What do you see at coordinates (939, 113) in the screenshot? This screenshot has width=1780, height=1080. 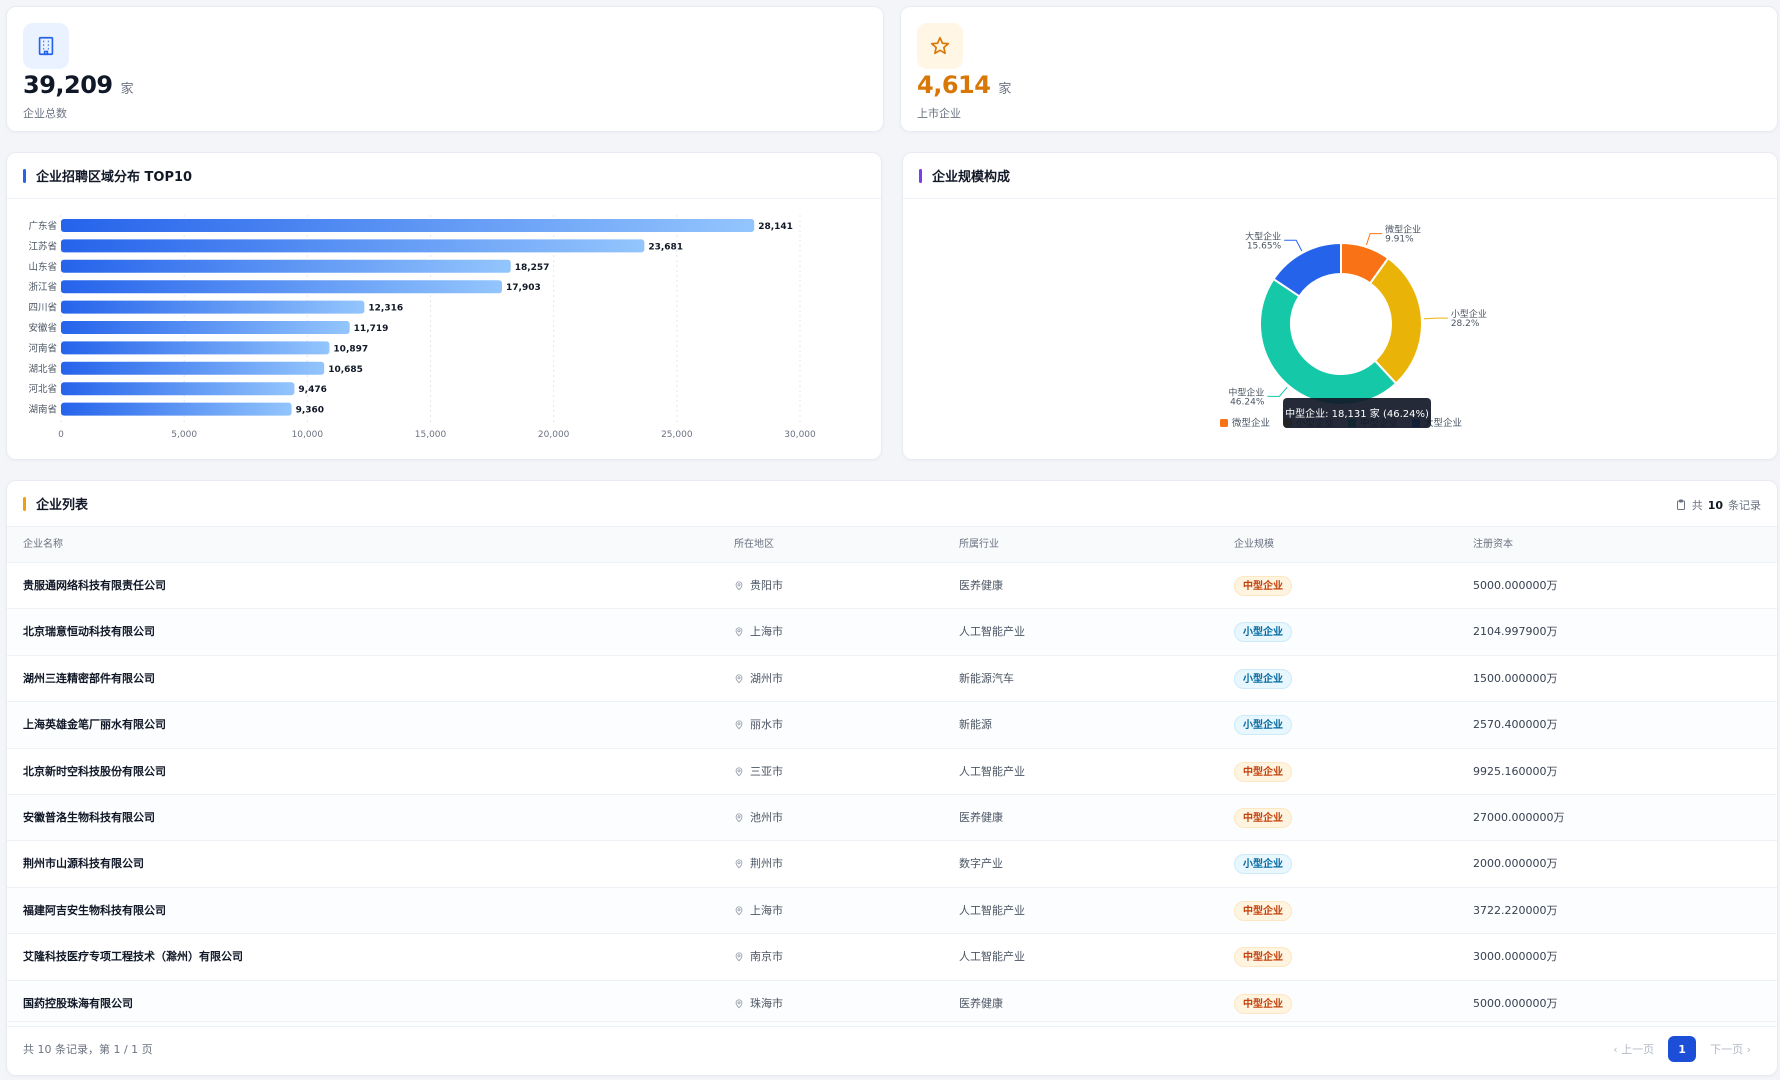 I see `kpi-listed-label: 上市企业` at bounding box center [939, 113].